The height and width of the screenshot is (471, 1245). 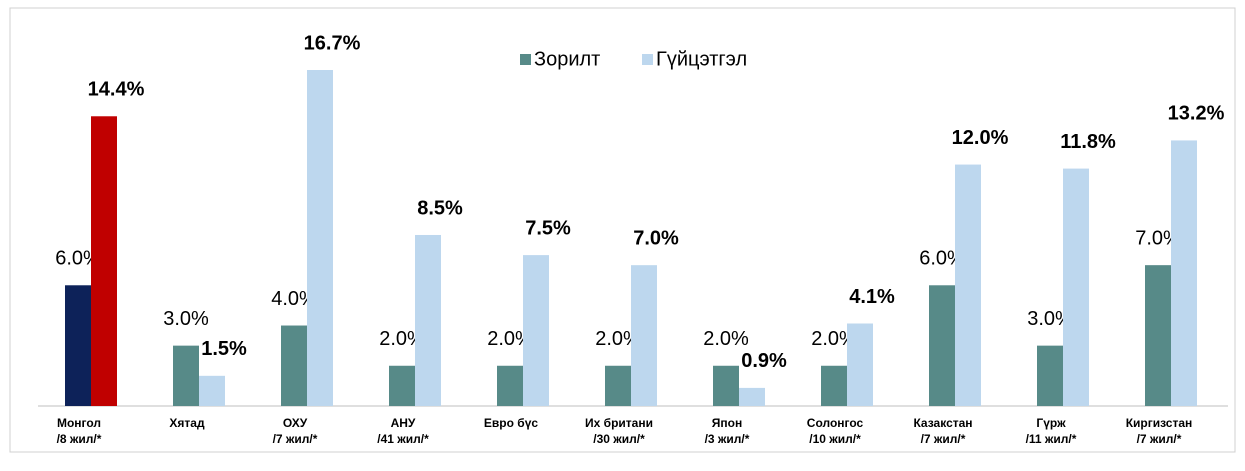 I want to click on value-label: 0.9%, so click(x=764, y=361).